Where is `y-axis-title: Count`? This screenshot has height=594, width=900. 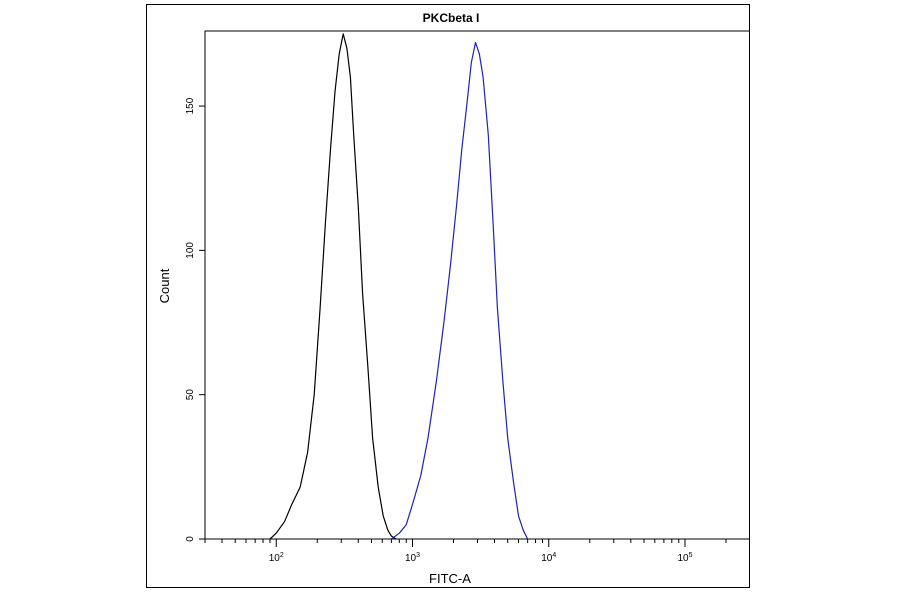
y-axis-title: Count is located at coordinates (164, 285).